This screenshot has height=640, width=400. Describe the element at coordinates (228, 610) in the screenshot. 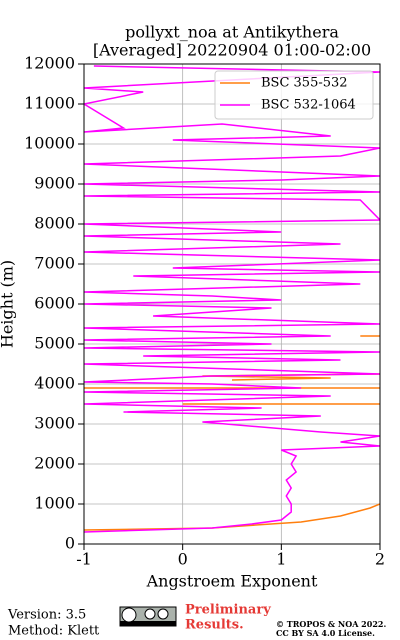

I see `preliminary-text: Preliminary` at that location.